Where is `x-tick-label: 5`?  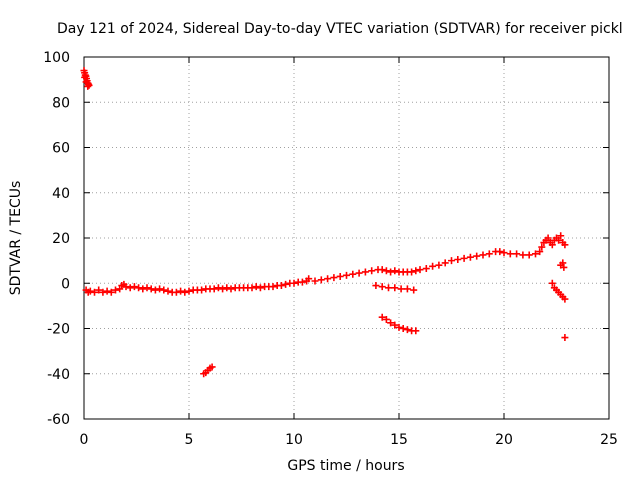 x-tick-label: 5 is located at coordinates (189, 440).